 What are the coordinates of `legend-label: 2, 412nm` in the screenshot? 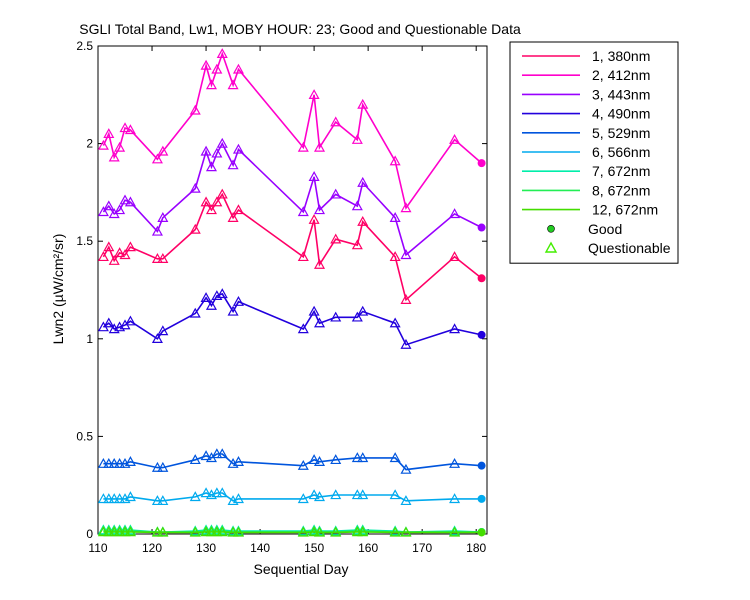 It's located at (621, 75).